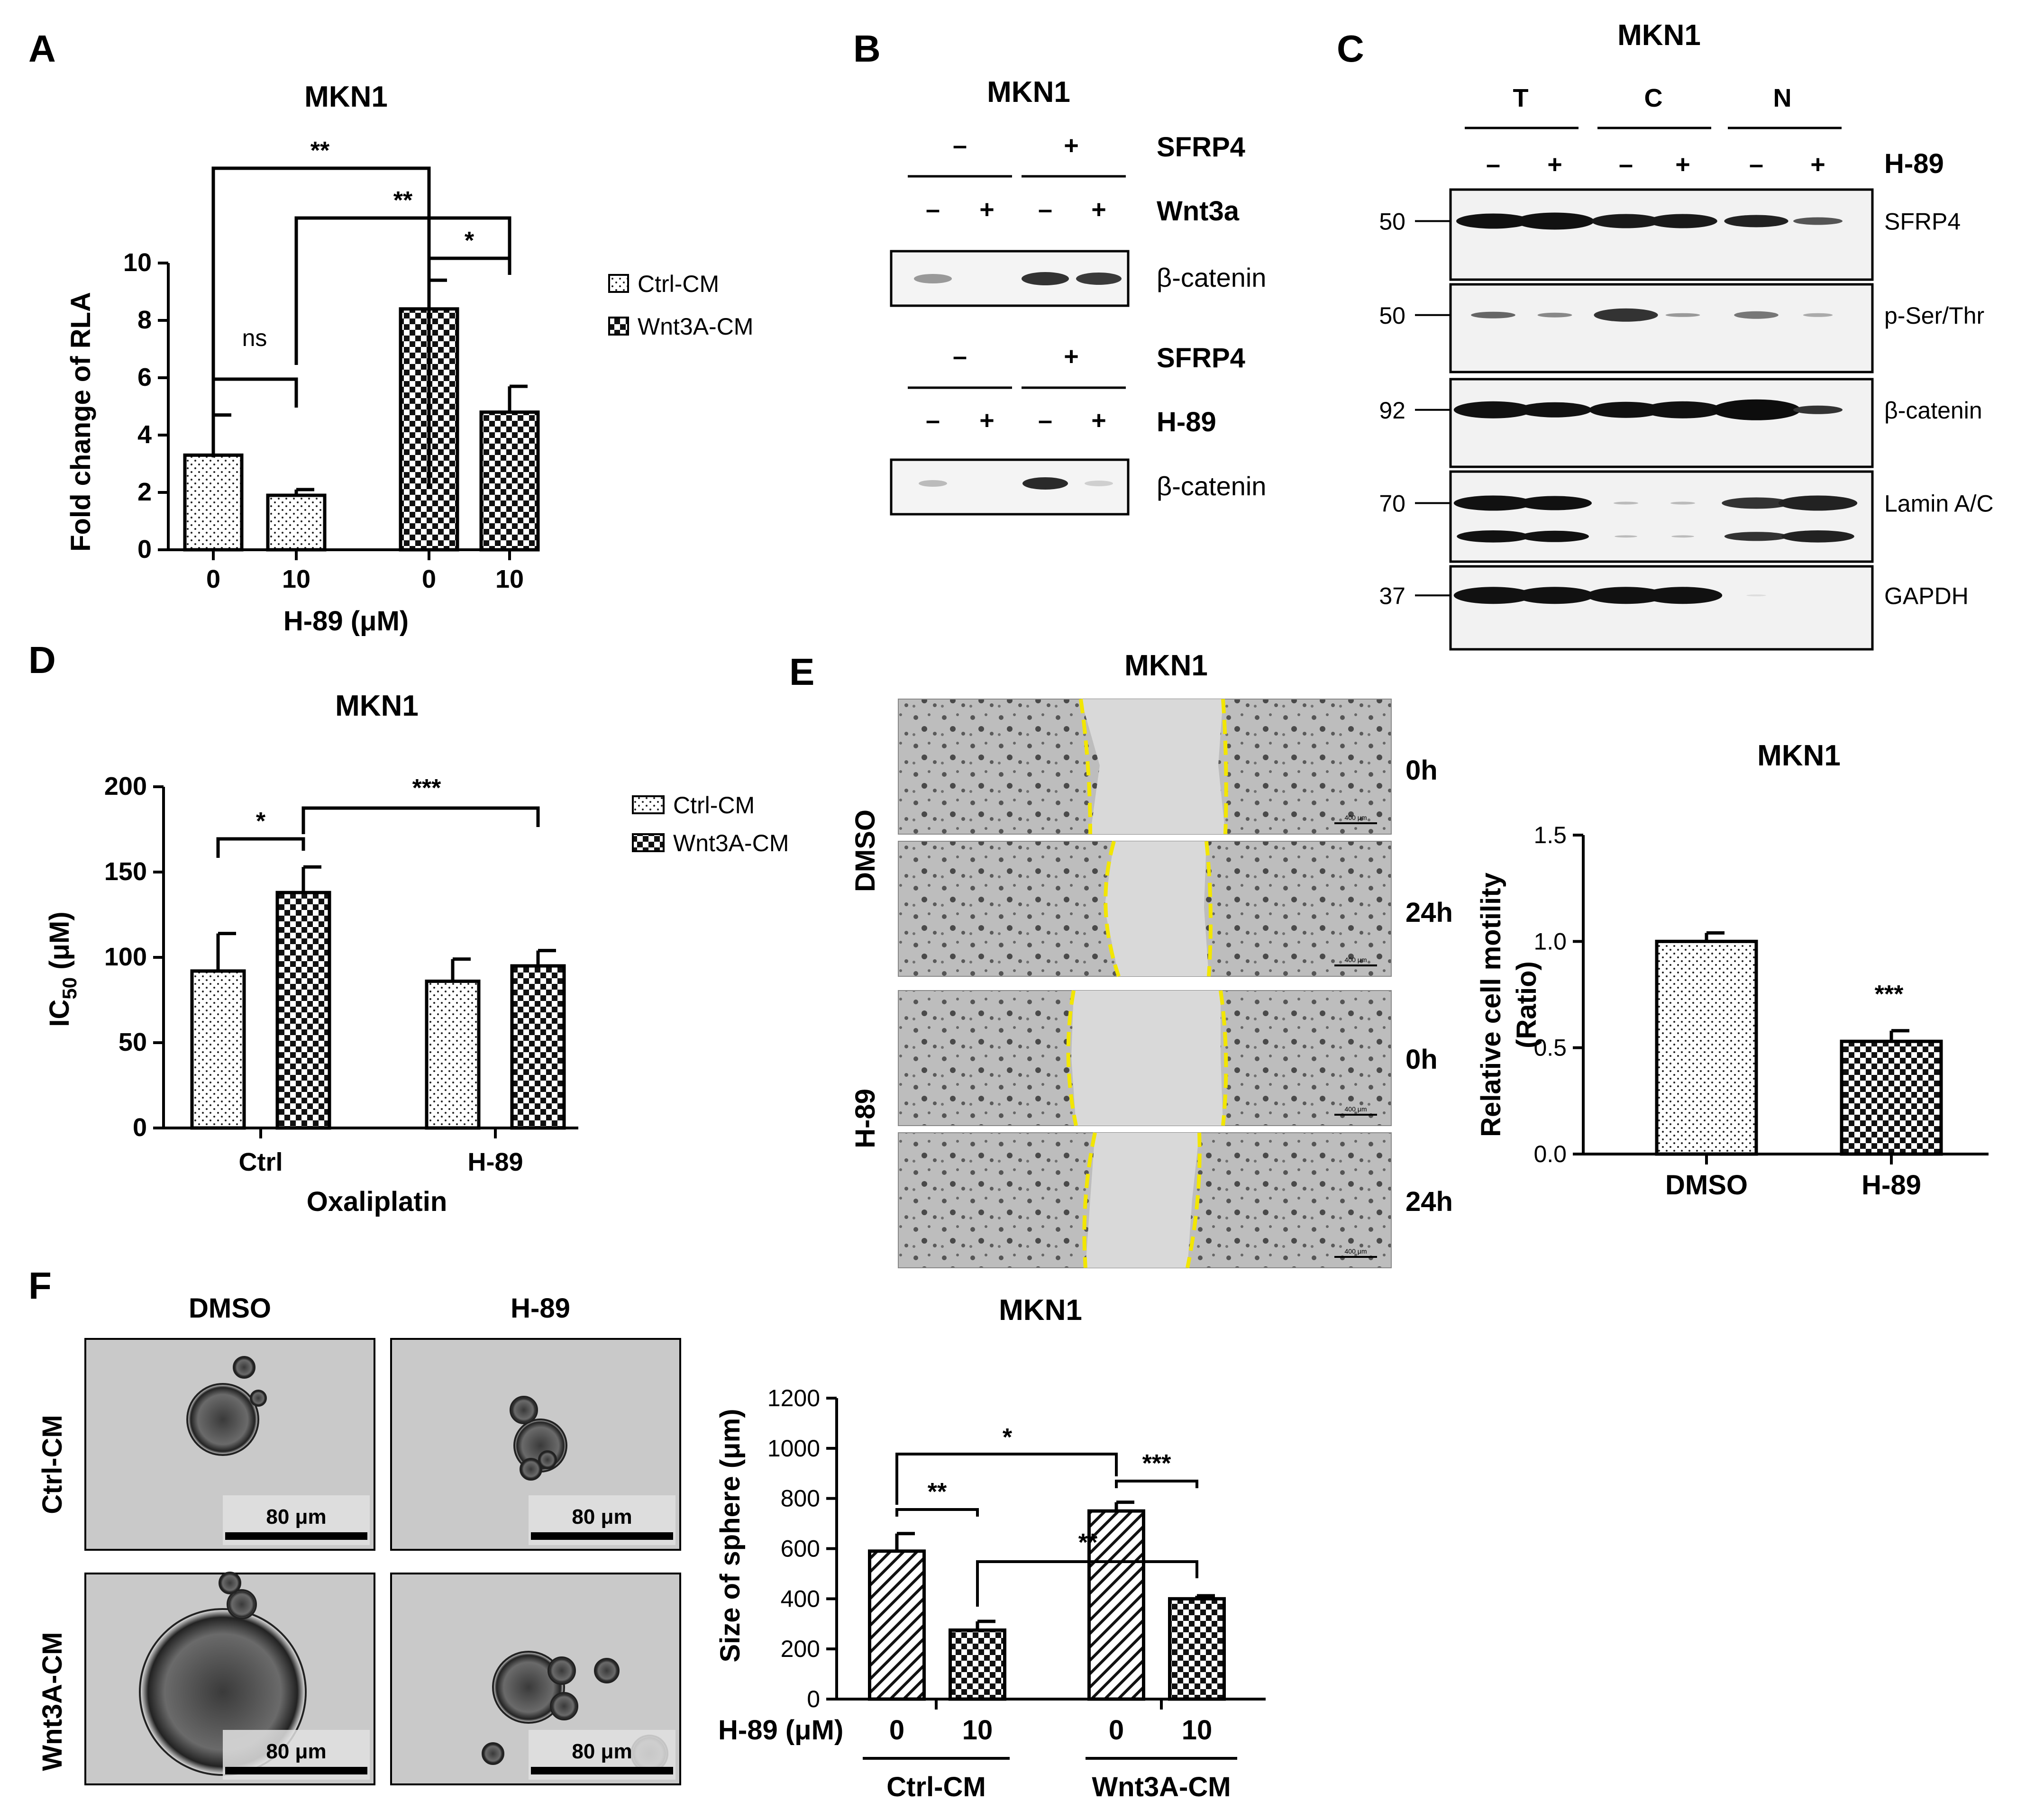  What do you see at coordinates (800, 1598) in the screenshot?
I see `y-tick-label: 400` at bounding box center [800, 1598].